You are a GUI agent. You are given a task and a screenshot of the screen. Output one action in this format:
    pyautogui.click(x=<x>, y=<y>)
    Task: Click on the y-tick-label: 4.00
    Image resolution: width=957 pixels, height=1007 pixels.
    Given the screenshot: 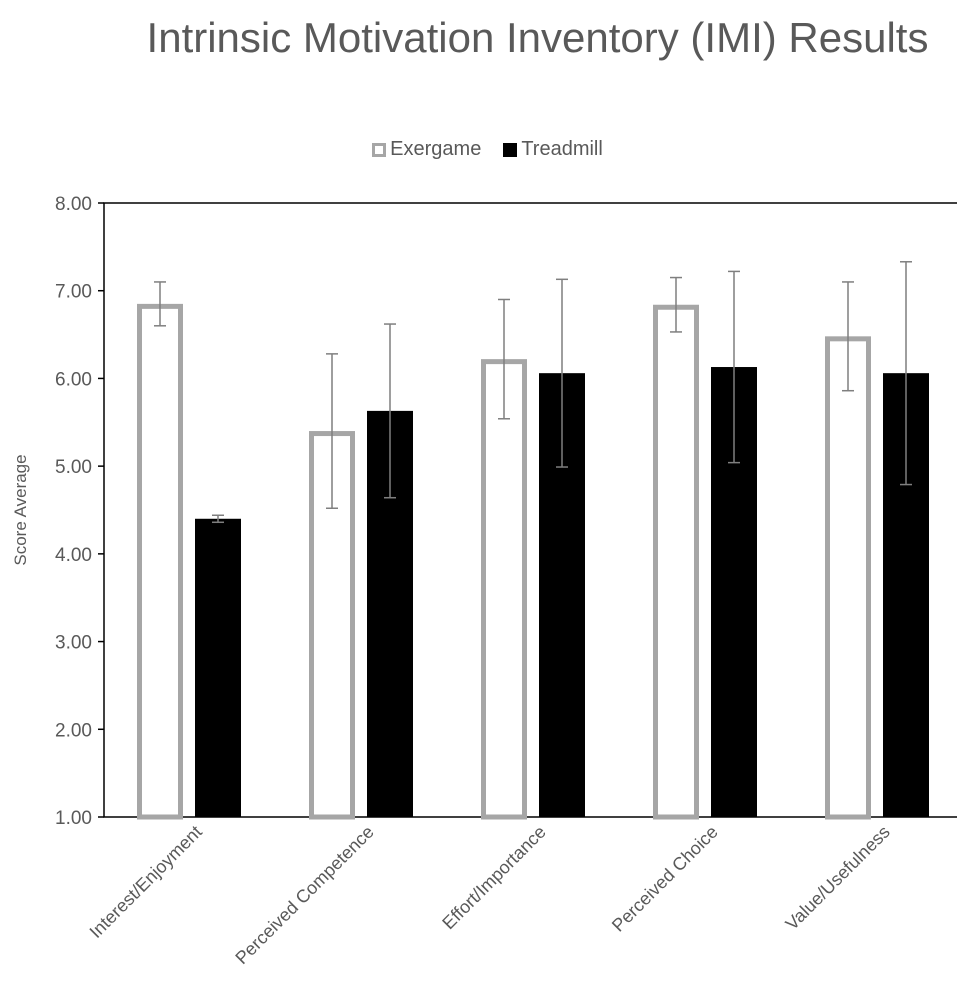 What is the action you would take?
    pyautogui.click(x=73, y=555)
    